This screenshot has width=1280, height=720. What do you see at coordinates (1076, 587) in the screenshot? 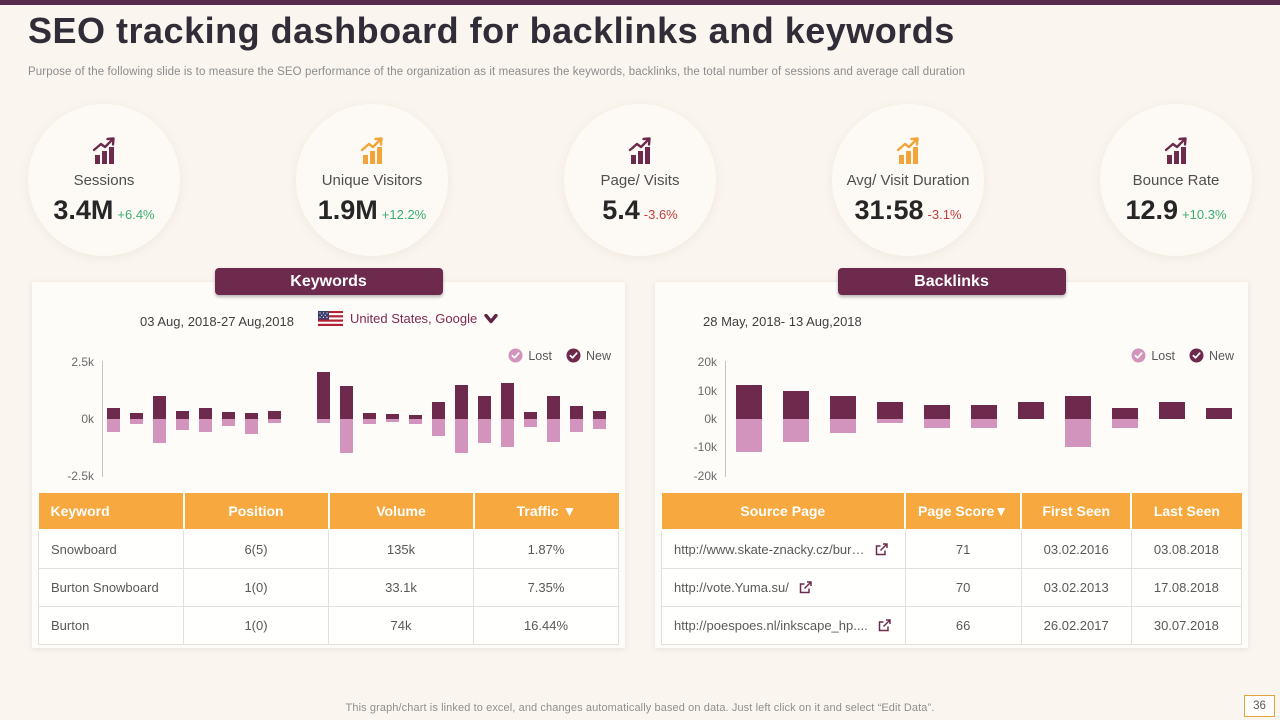
I see `table-cell: 03.02.2013` at bounding box center [1076, 587].